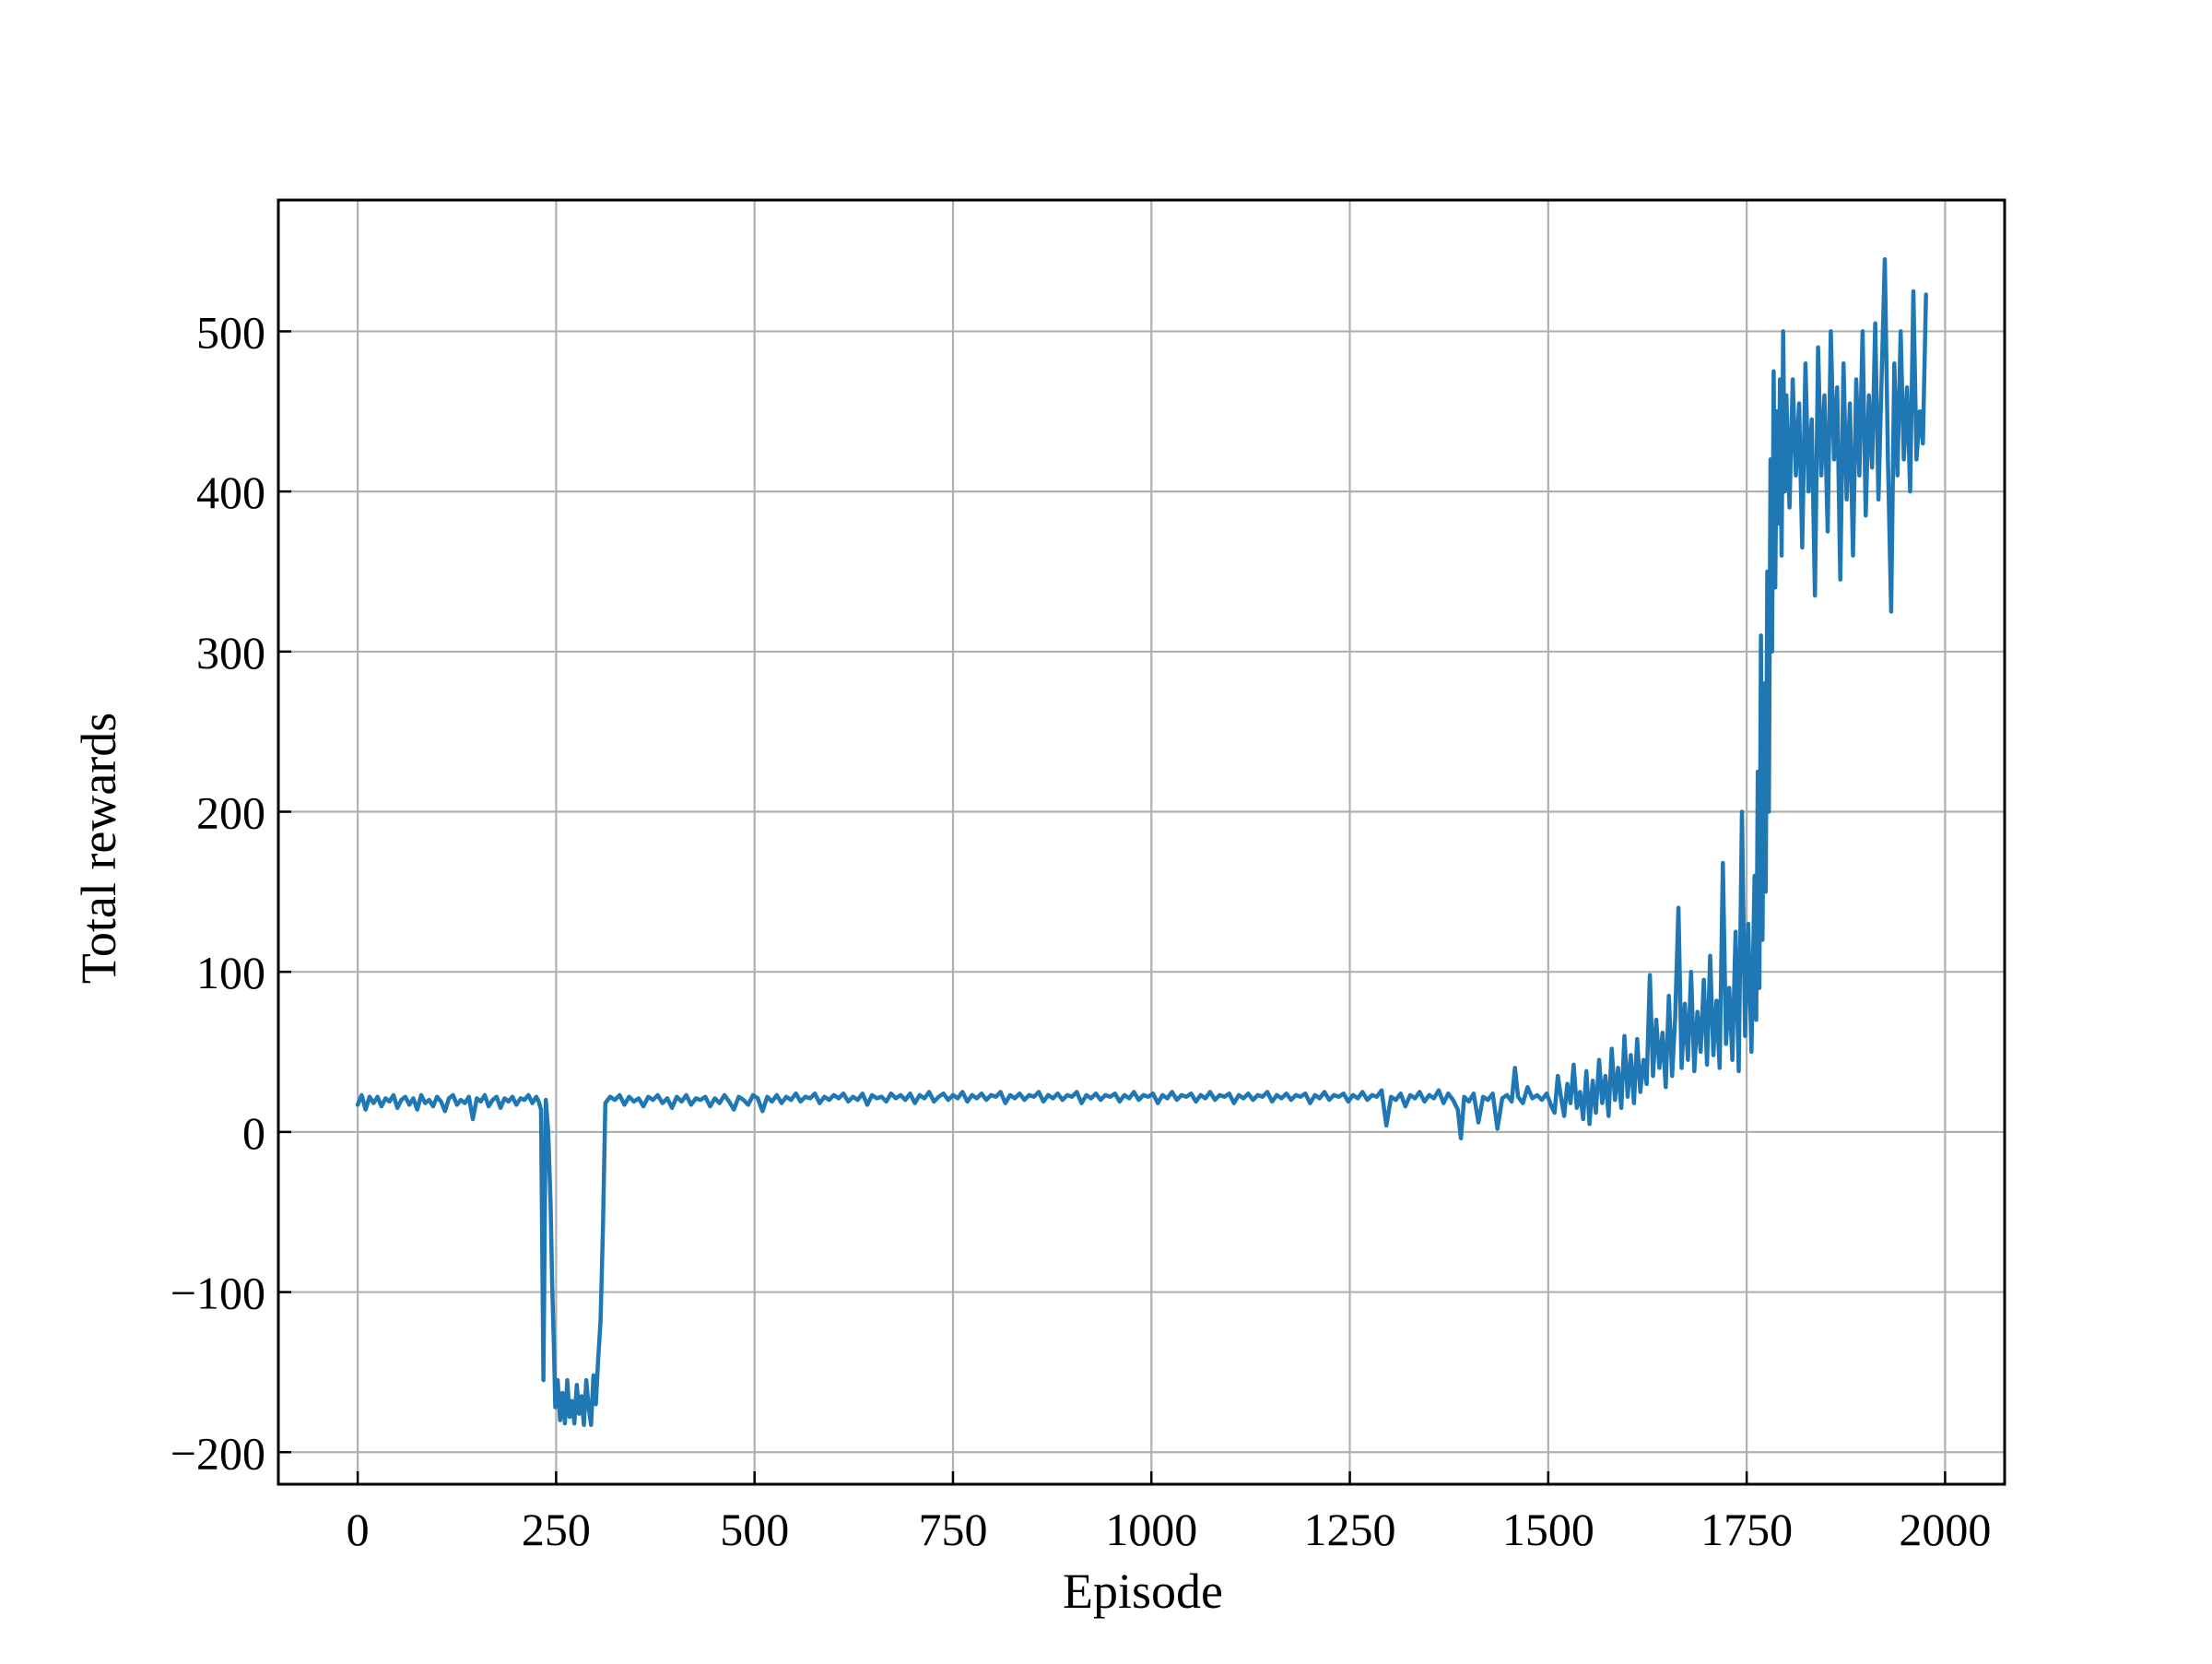  What do you see at coordinates (98, 849) in the screenshot?
I see `y-axis-label: Total rewards` at bounding box center [98, 849].